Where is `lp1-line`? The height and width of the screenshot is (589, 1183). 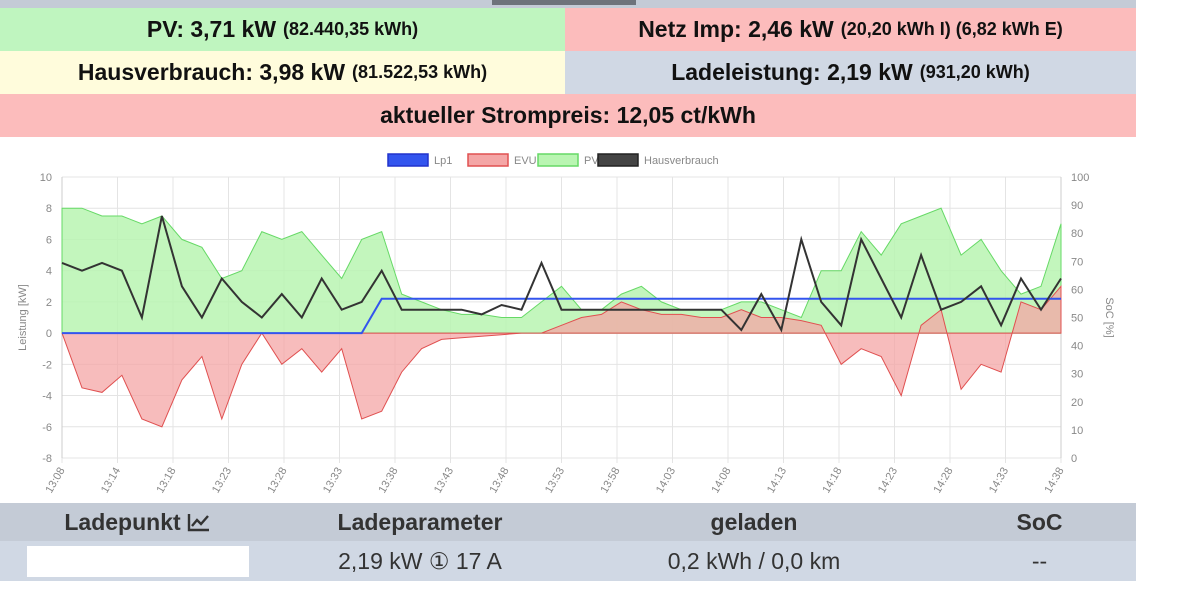
lp1-line is located at coordinates (561, 316).